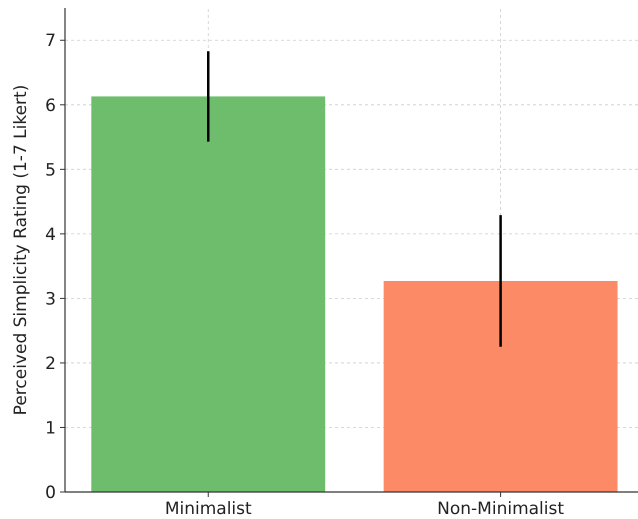  I want to click on y-tick-label: 1, so click(50, 428).